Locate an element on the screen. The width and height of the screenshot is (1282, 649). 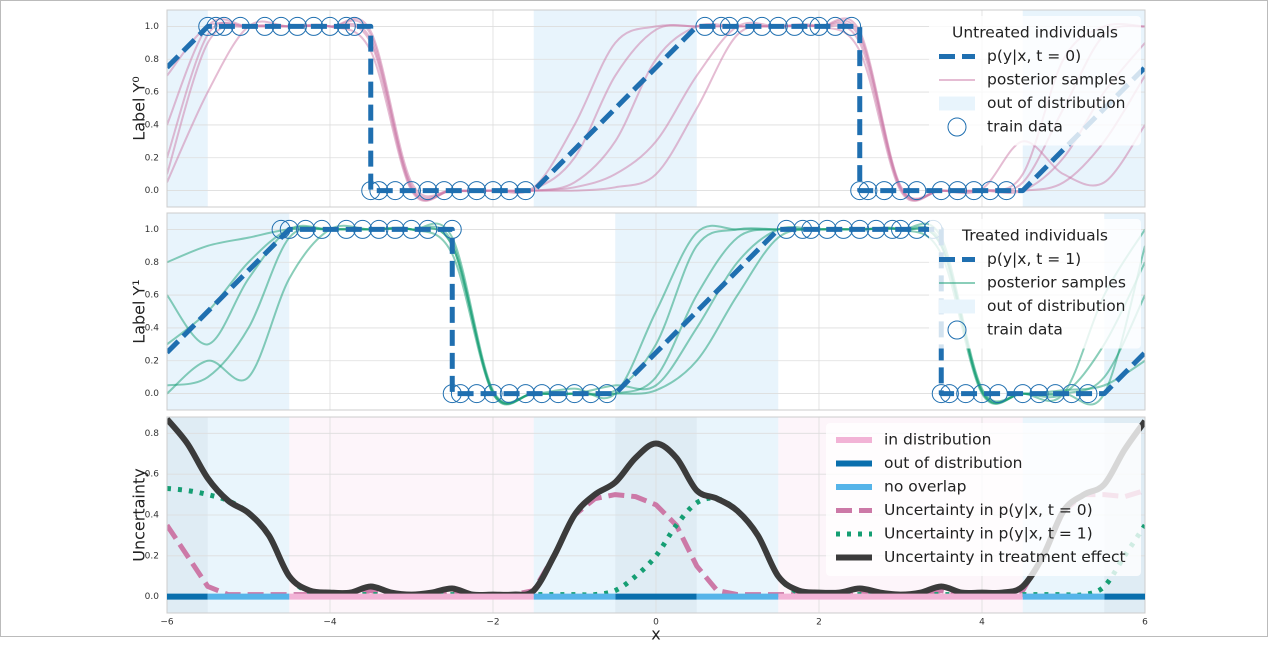
x-tick-label: 6 is located at coordinates (1145, 623).